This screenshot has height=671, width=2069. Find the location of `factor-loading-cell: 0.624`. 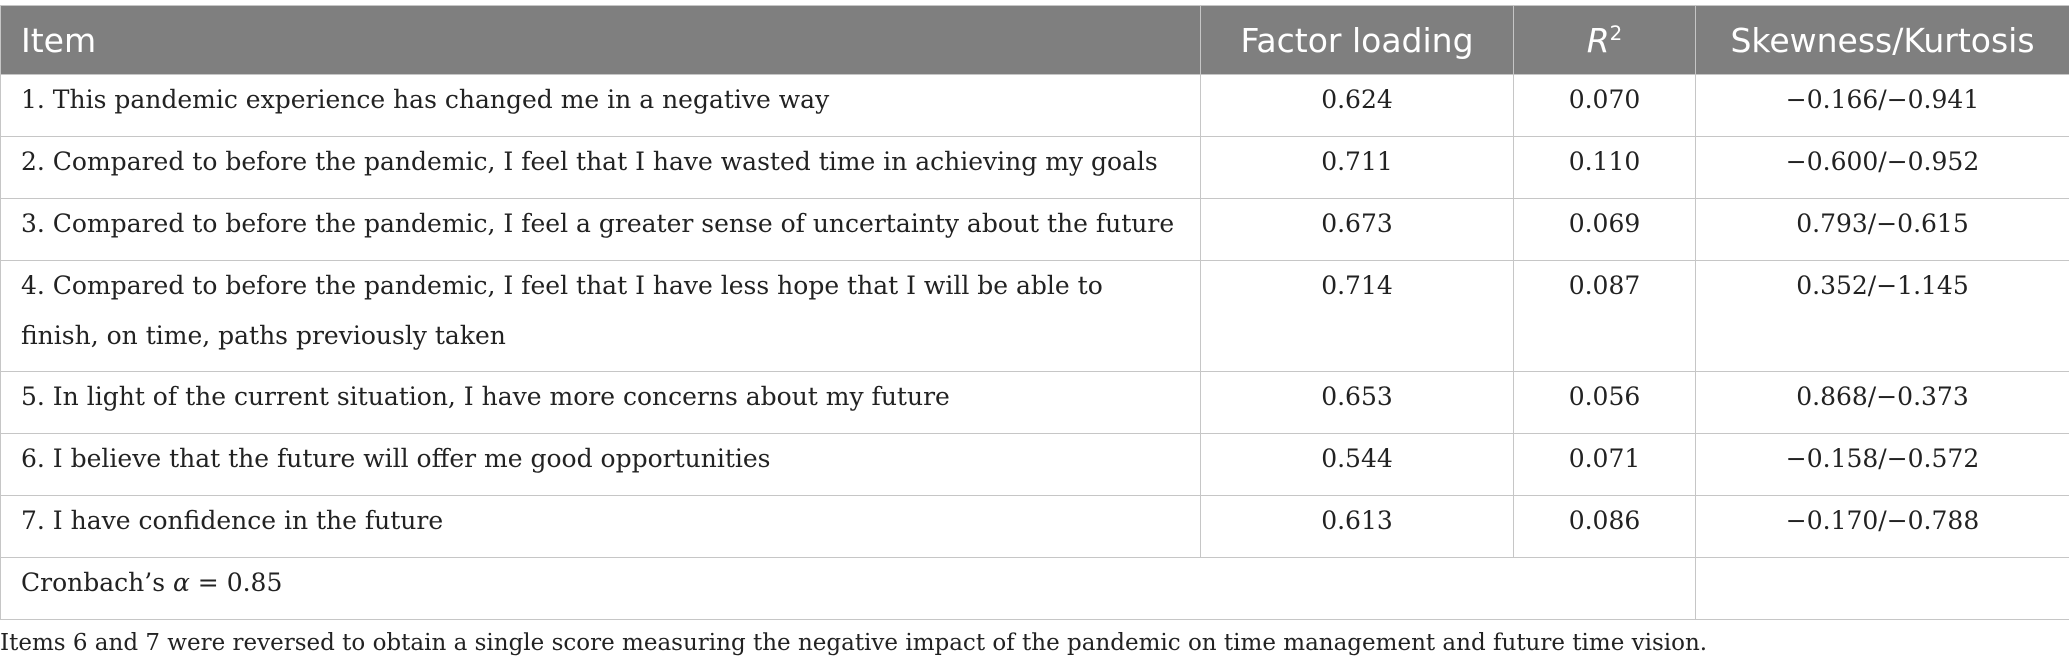

factor-loading-cell: 0.624 is located at coordinates (1357, 105).